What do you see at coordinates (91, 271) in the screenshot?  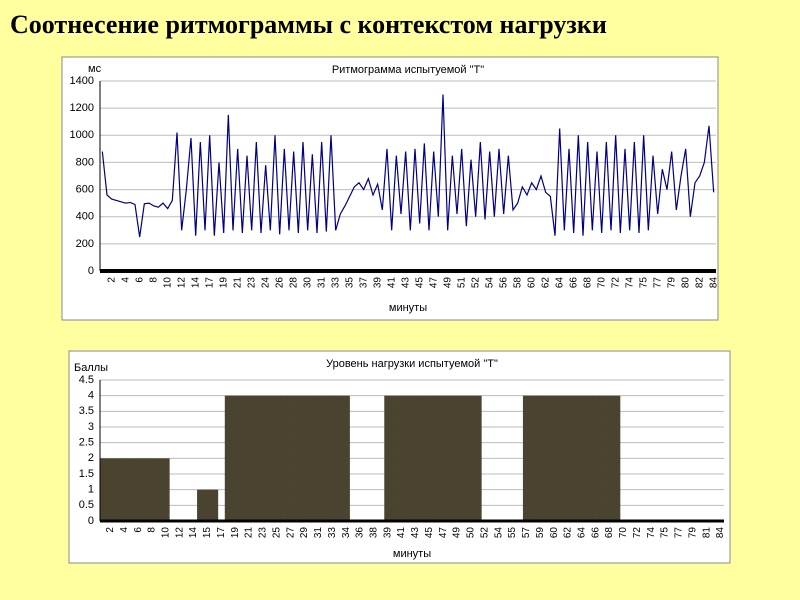 I see `y-tick-label: 0` at bounding box center [91, 271].